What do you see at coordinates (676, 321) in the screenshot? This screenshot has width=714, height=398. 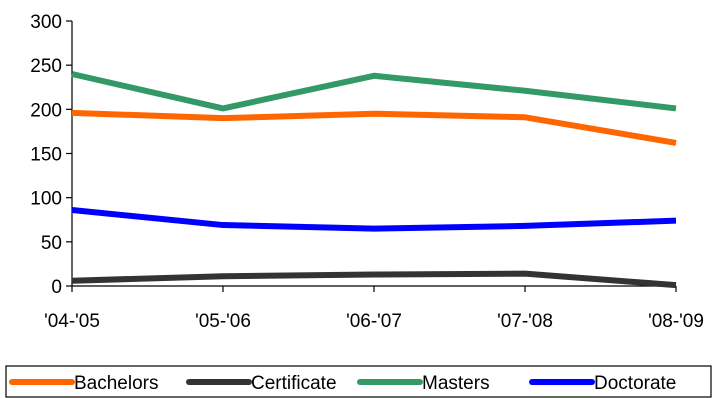 I see `x-tick-label: '08-'09` at bounding box center [676, 321].